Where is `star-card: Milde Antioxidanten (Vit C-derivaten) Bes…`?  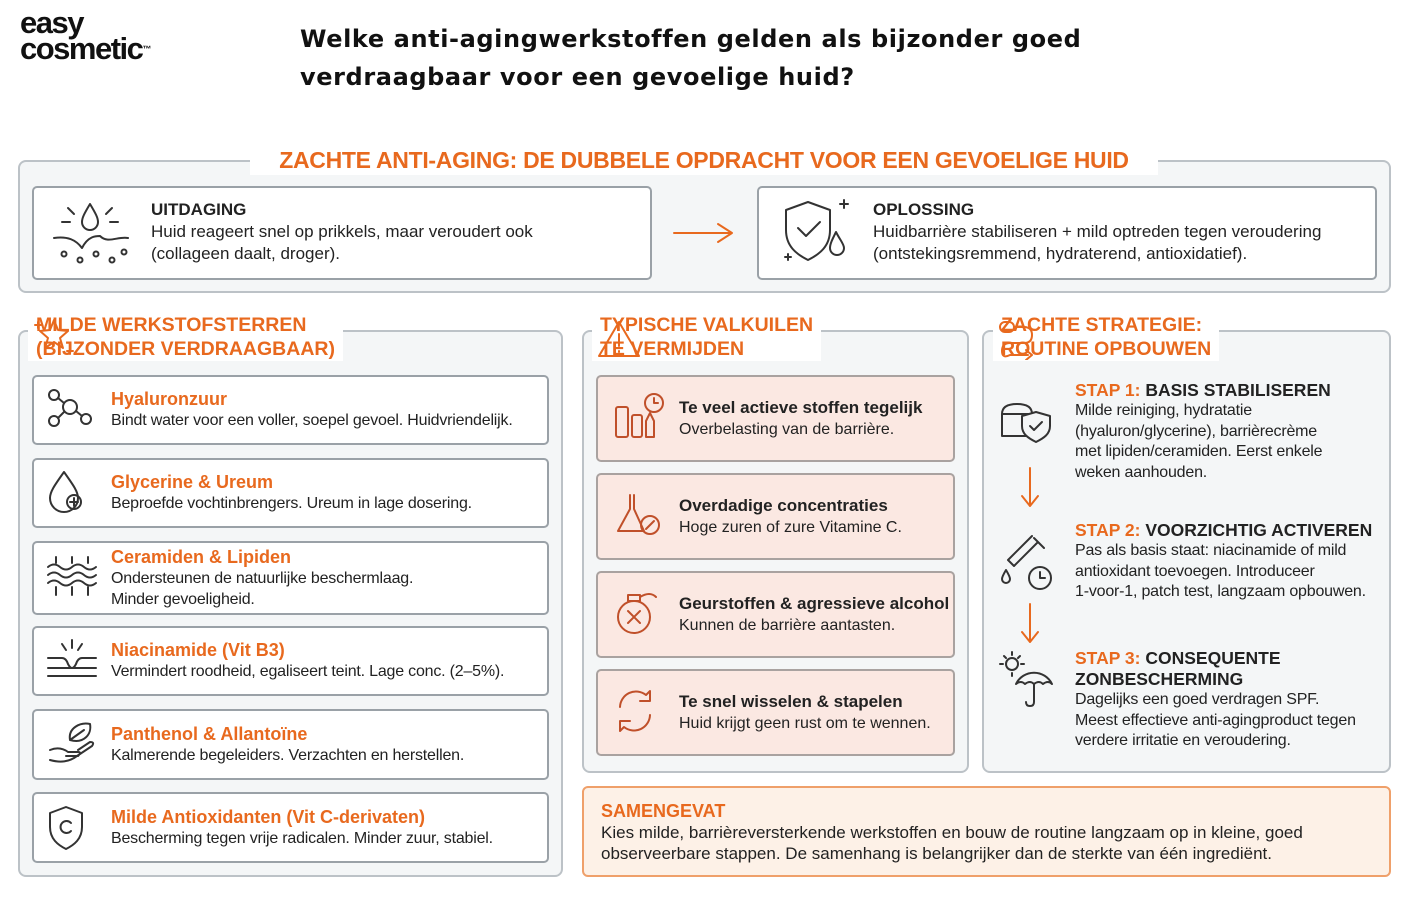
star-card: Milde Antioxidanten (Vit C-derivaten) Bes… is located at coordinates (290, 827).